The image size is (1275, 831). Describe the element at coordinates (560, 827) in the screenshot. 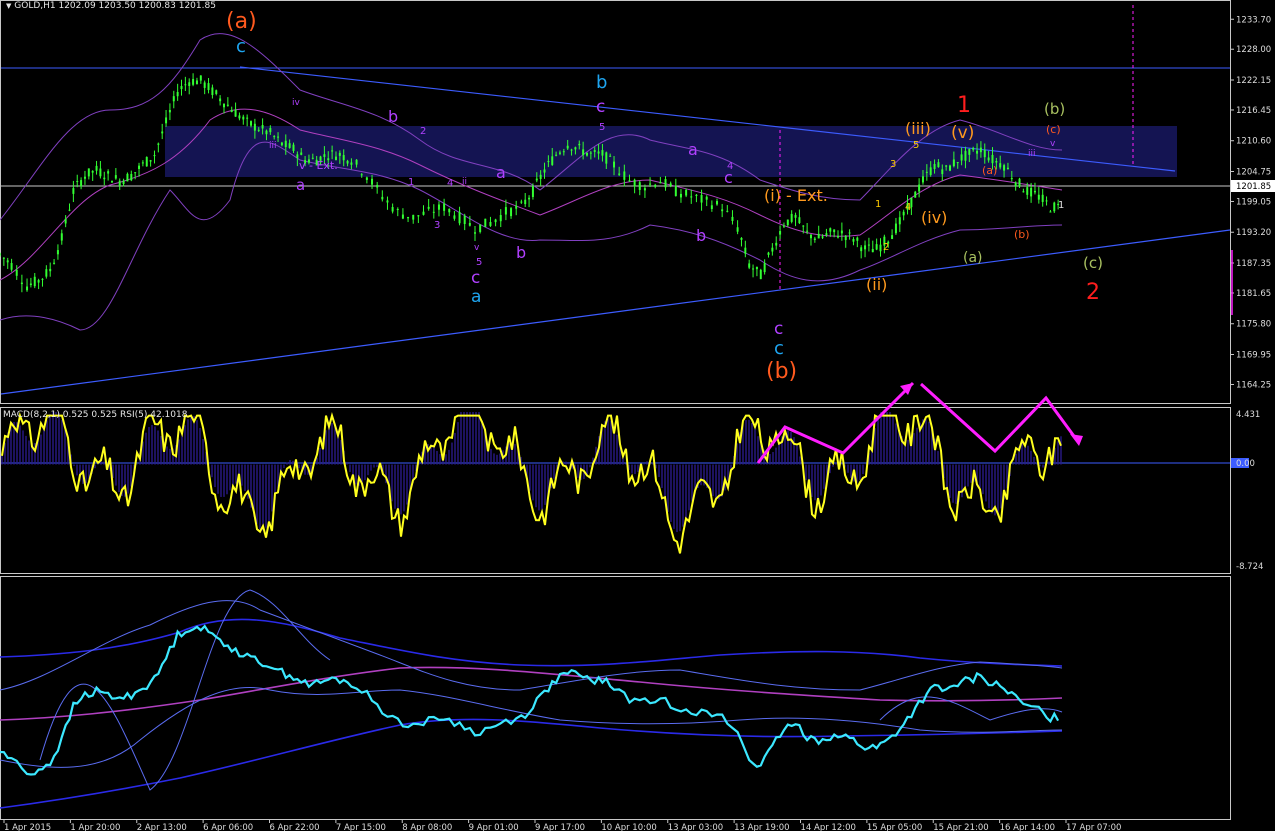

I see `time-tick-label: 9 Apr 17:00` at that location.